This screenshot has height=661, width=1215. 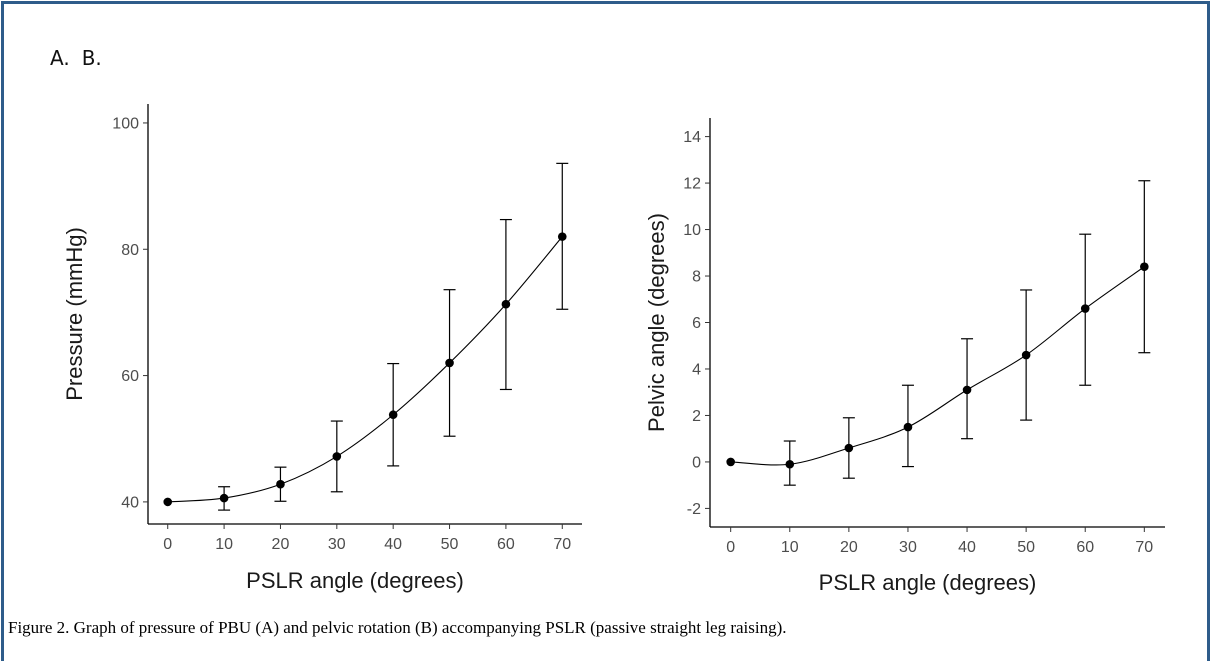 What do you see at coordinates (130, 250) in the screenshot?
I see `y-tick-label: 80` at bounding box center [130, 250].